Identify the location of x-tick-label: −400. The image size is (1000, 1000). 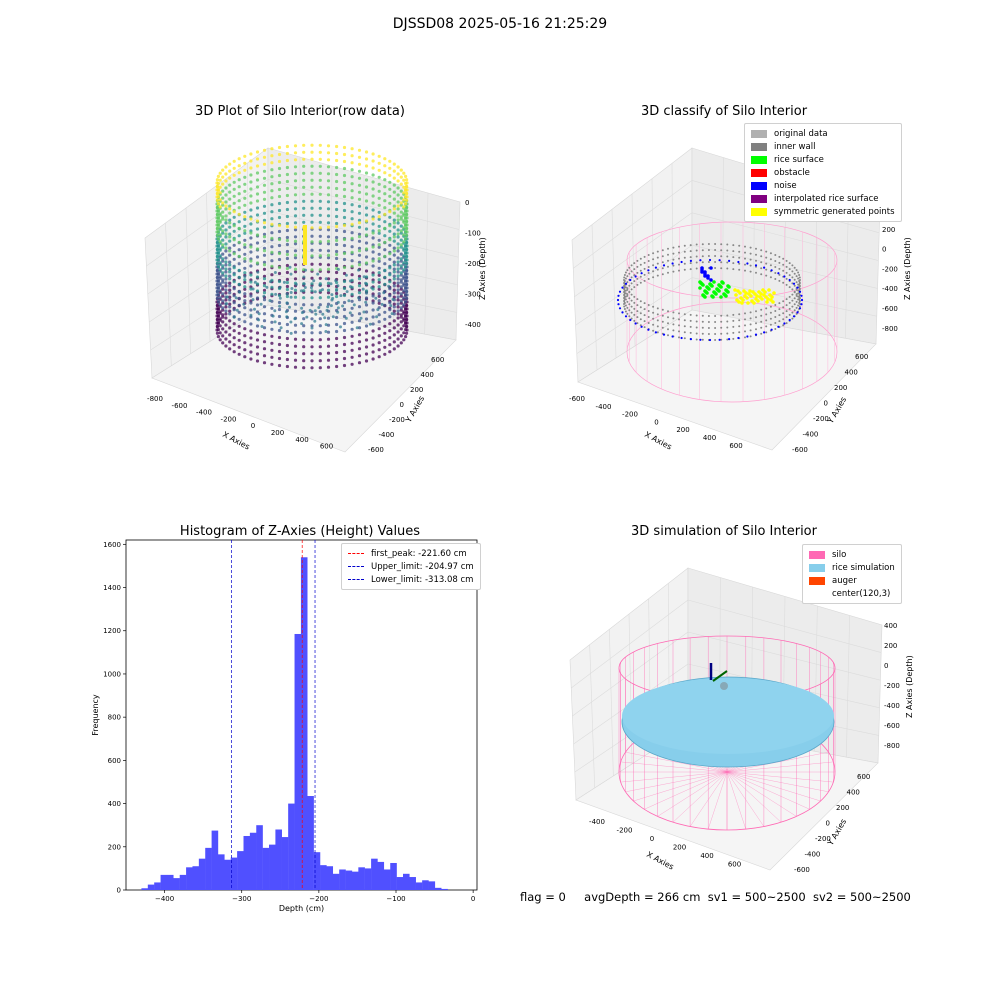
(164, 899).